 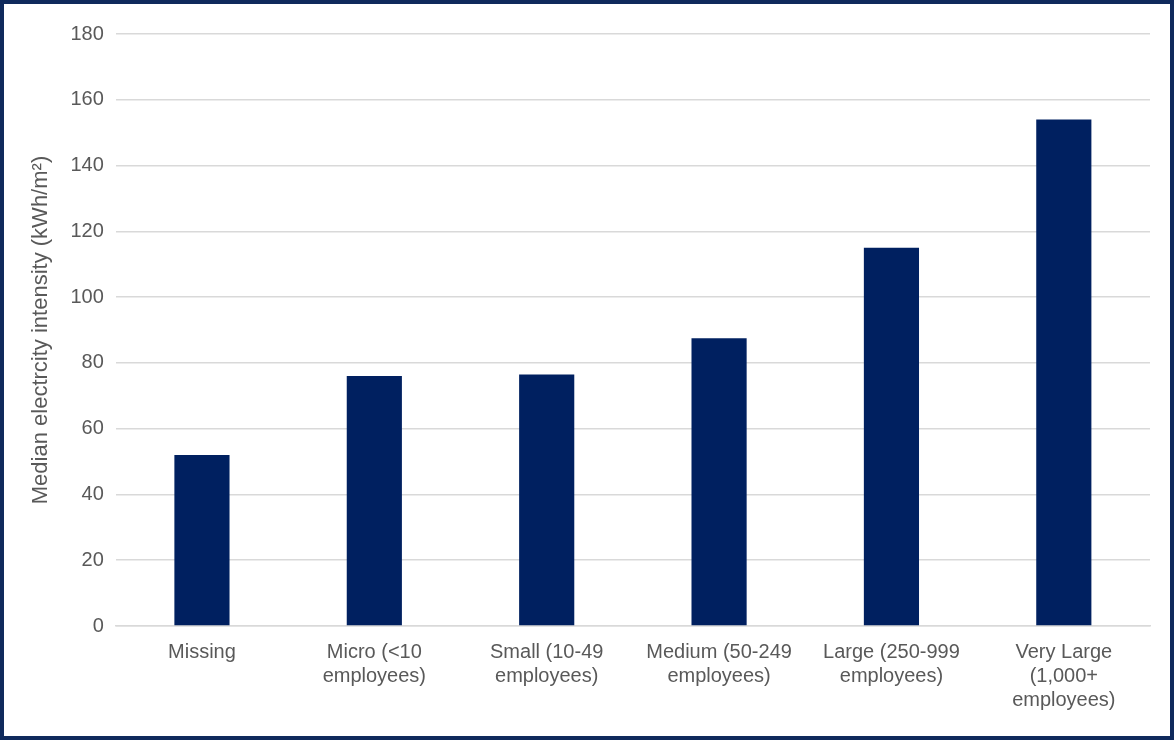 I want to click on y-tick-label: 80, so click(x=92, y=361).